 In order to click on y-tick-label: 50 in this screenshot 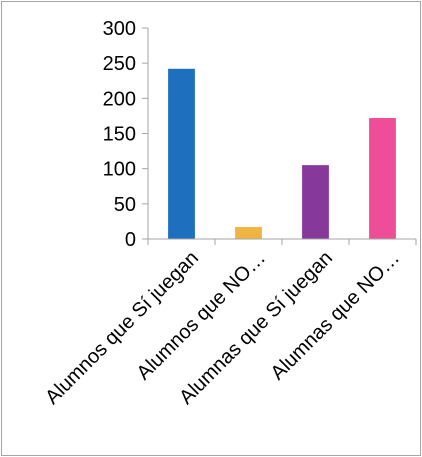, I will do `click(125, 205)`.